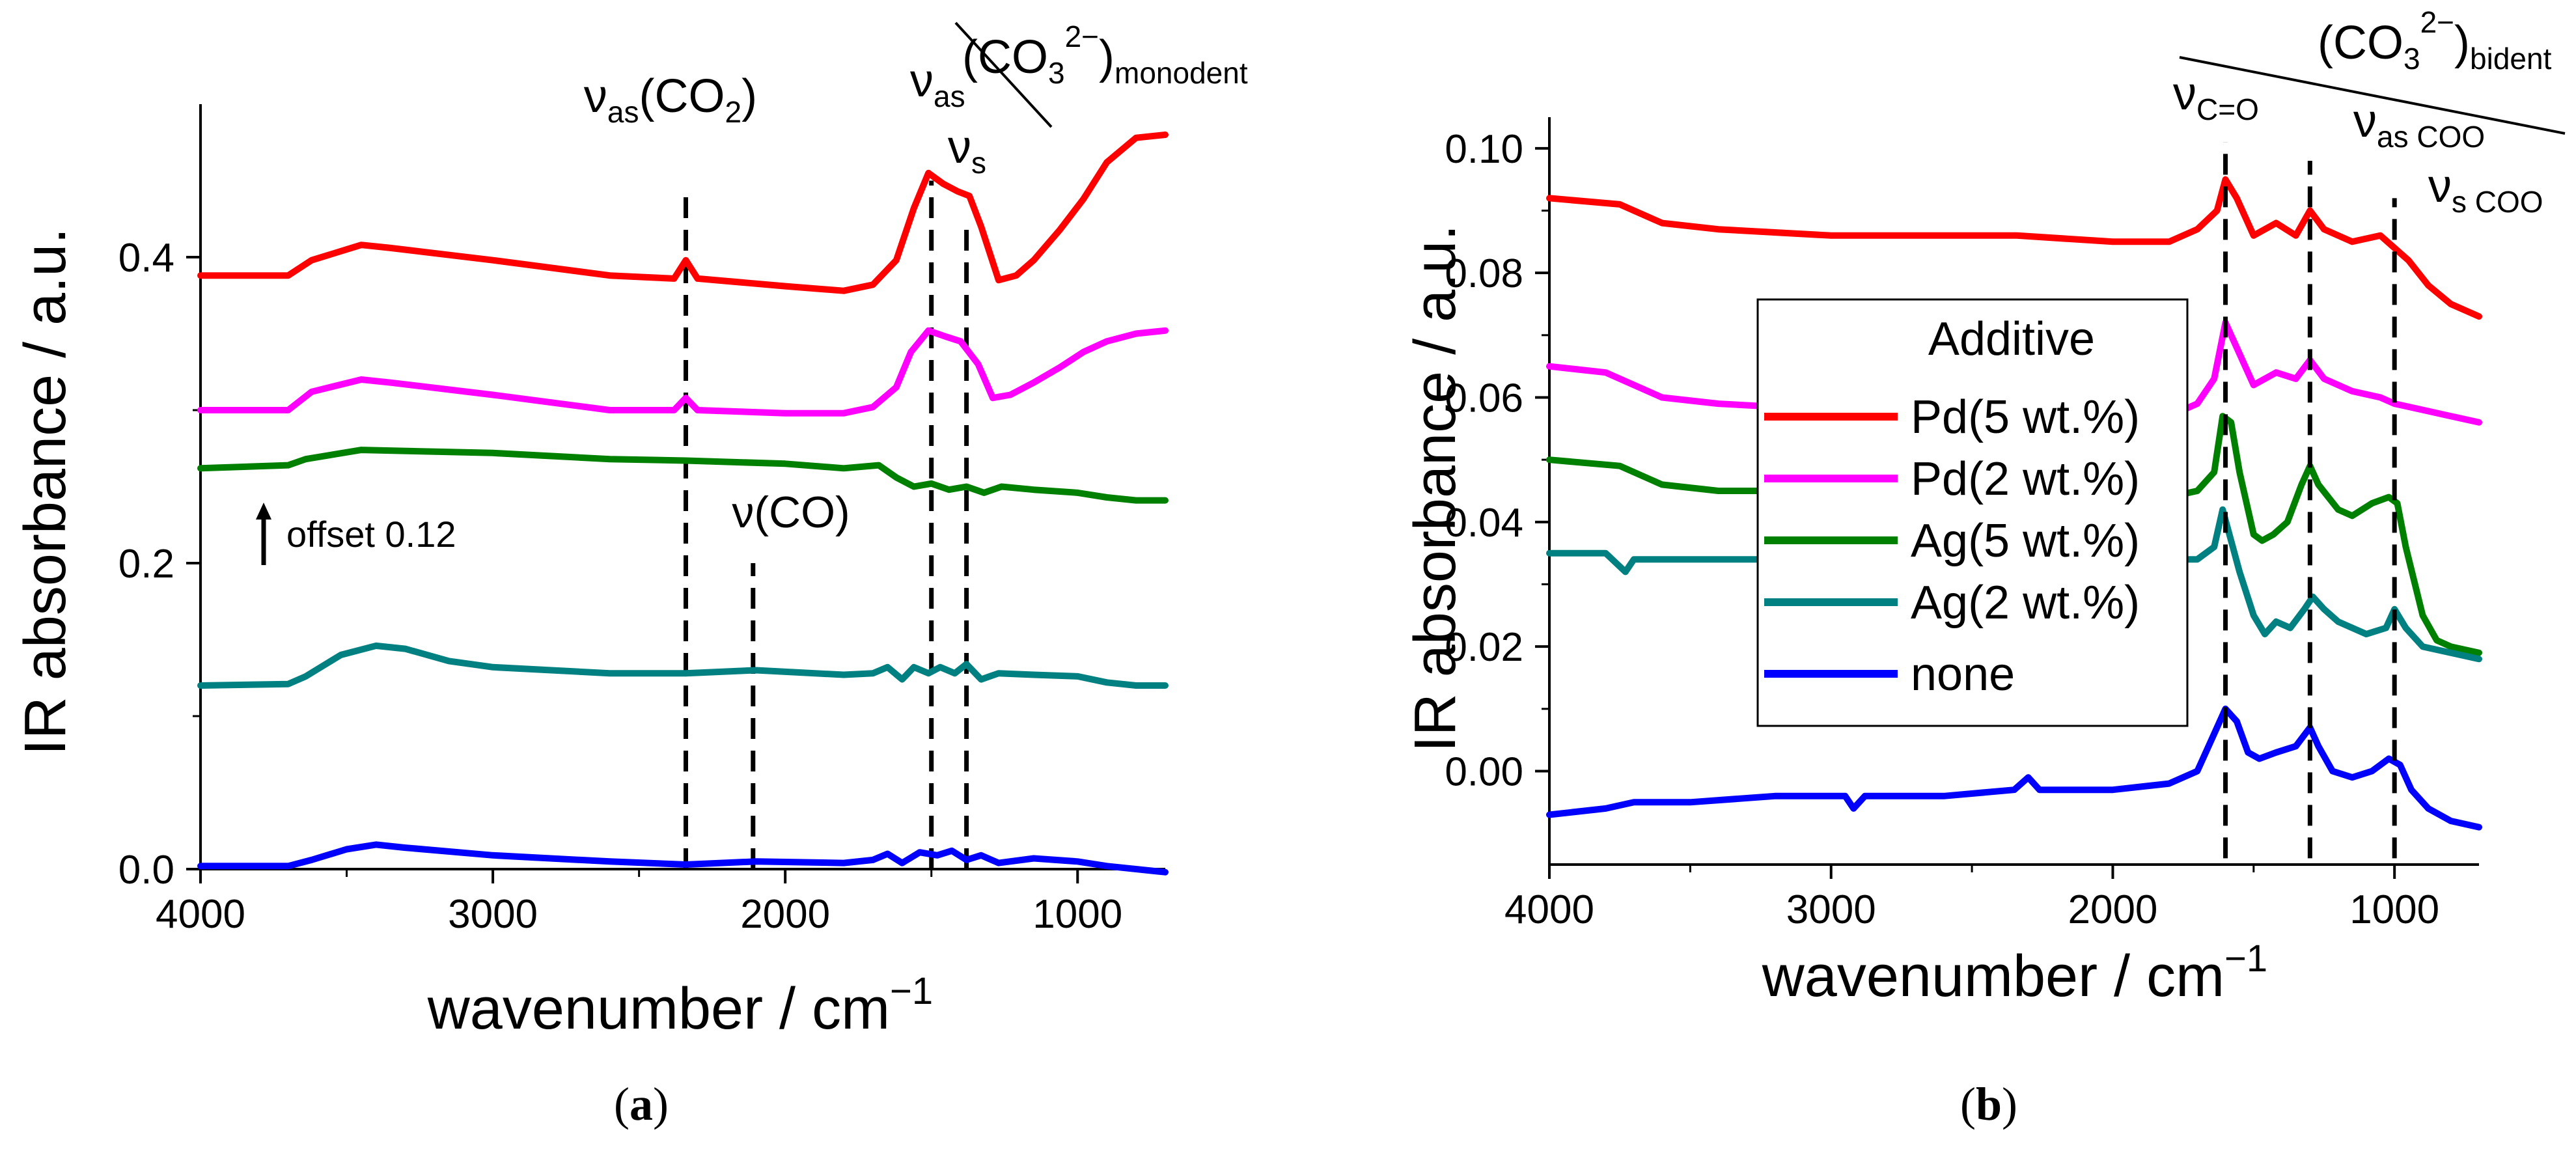 The width and height of the screenshot is (2576, 1151). Describe the element at coordinates (2310, 501) in the screenshot. I see `panel-b-marker-lines` at that location.